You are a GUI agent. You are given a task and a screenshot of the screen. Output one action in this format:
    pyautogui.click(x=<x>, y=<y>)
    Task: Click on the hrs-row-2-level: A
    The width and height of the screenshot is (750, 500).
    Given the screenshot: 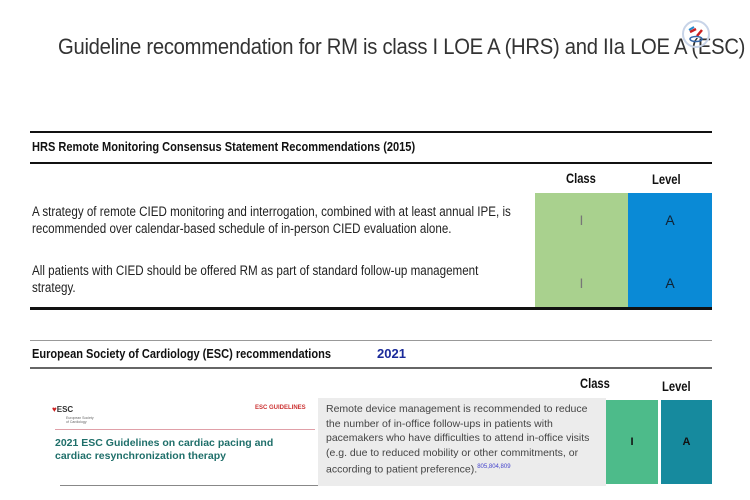 What is the action you would take?
    pyautogui.click(x=670, y=283)
    